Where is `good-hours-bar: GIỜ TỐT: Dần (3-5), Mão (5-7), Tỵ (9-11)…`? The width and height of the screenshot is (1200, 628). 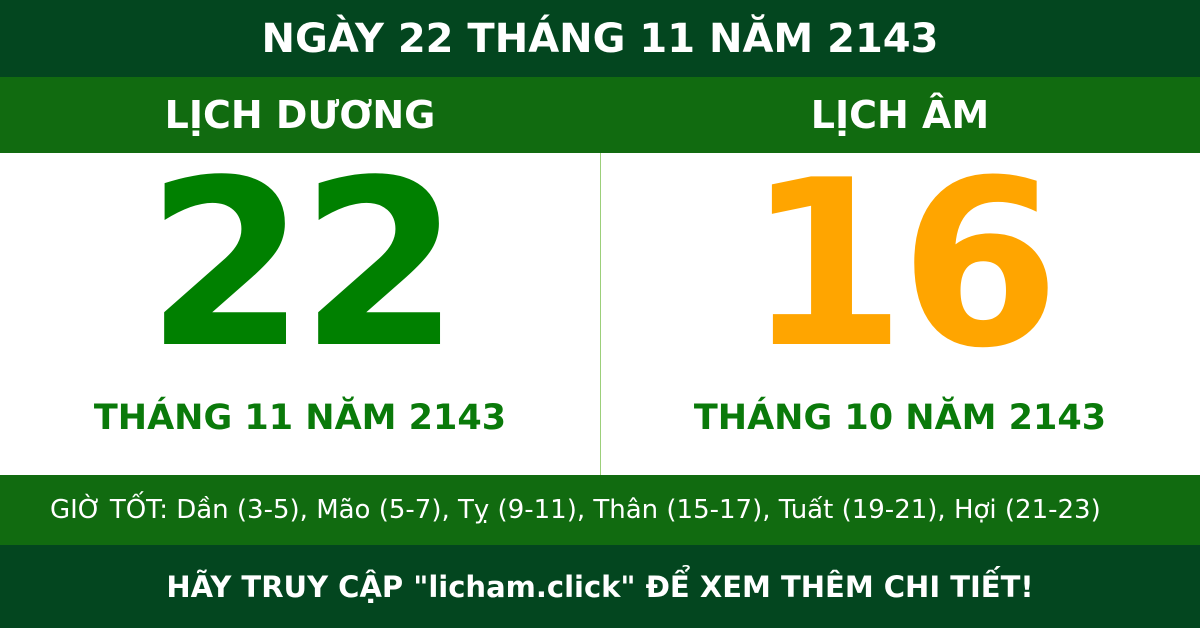
good-hours-bar: GIỜ TỐT: Dần (3-5), Mão (5-7), Tỵ (9-11)… is located at coordinates (600, 510).